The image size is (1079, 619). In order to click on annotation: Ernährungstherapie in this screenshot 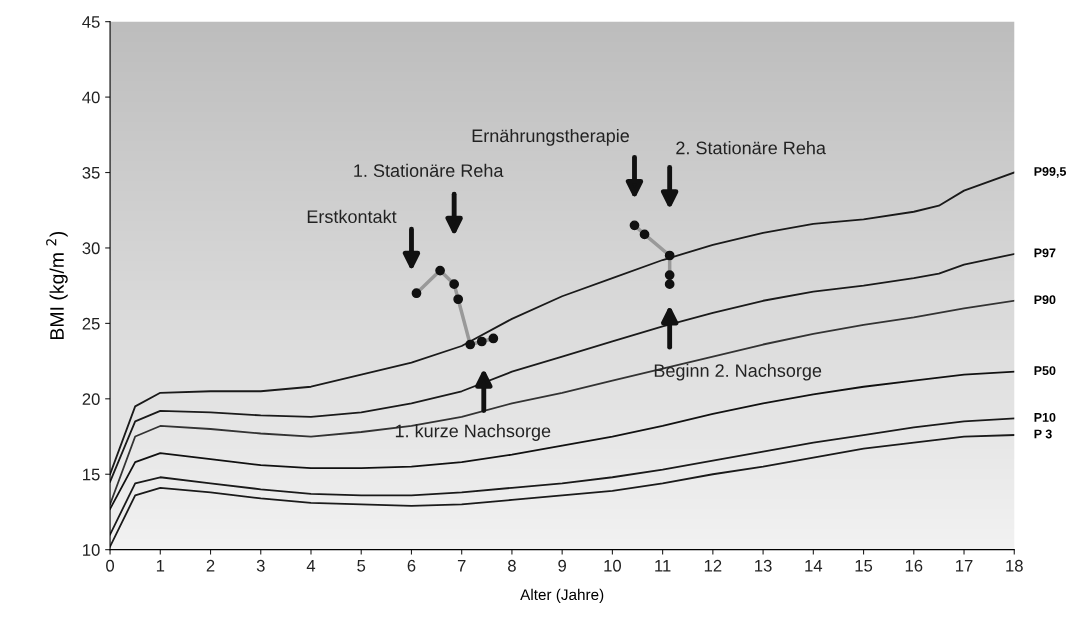, I will do `click(550, 137)`.